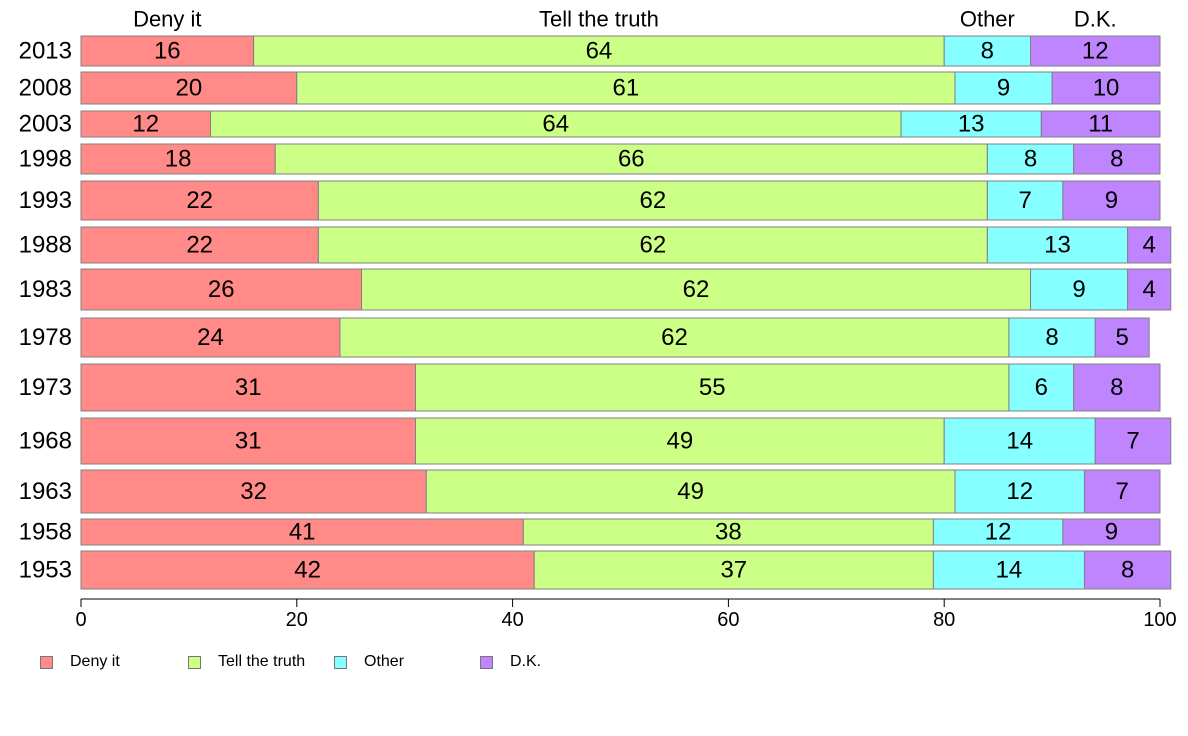 This screenshot has width=1188, height=736. What do you see at coordinates (297, 620) in the screenshot?
I see `x-tick-label-20: 20` at bounding box center [297, 620].